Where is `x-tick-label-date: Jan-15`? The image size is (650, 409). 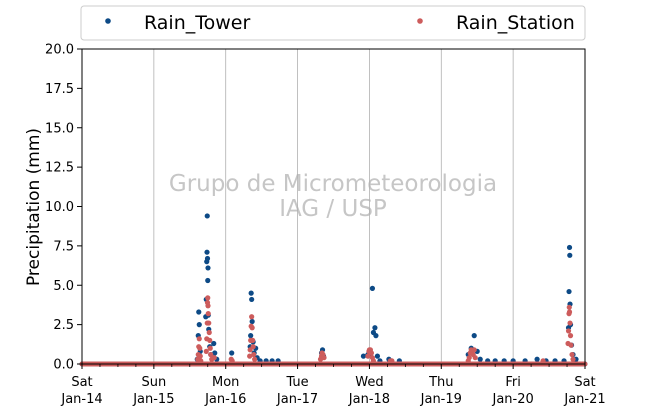
x-tick-label-date: Jan-15 is located at coordinates (153, 399).